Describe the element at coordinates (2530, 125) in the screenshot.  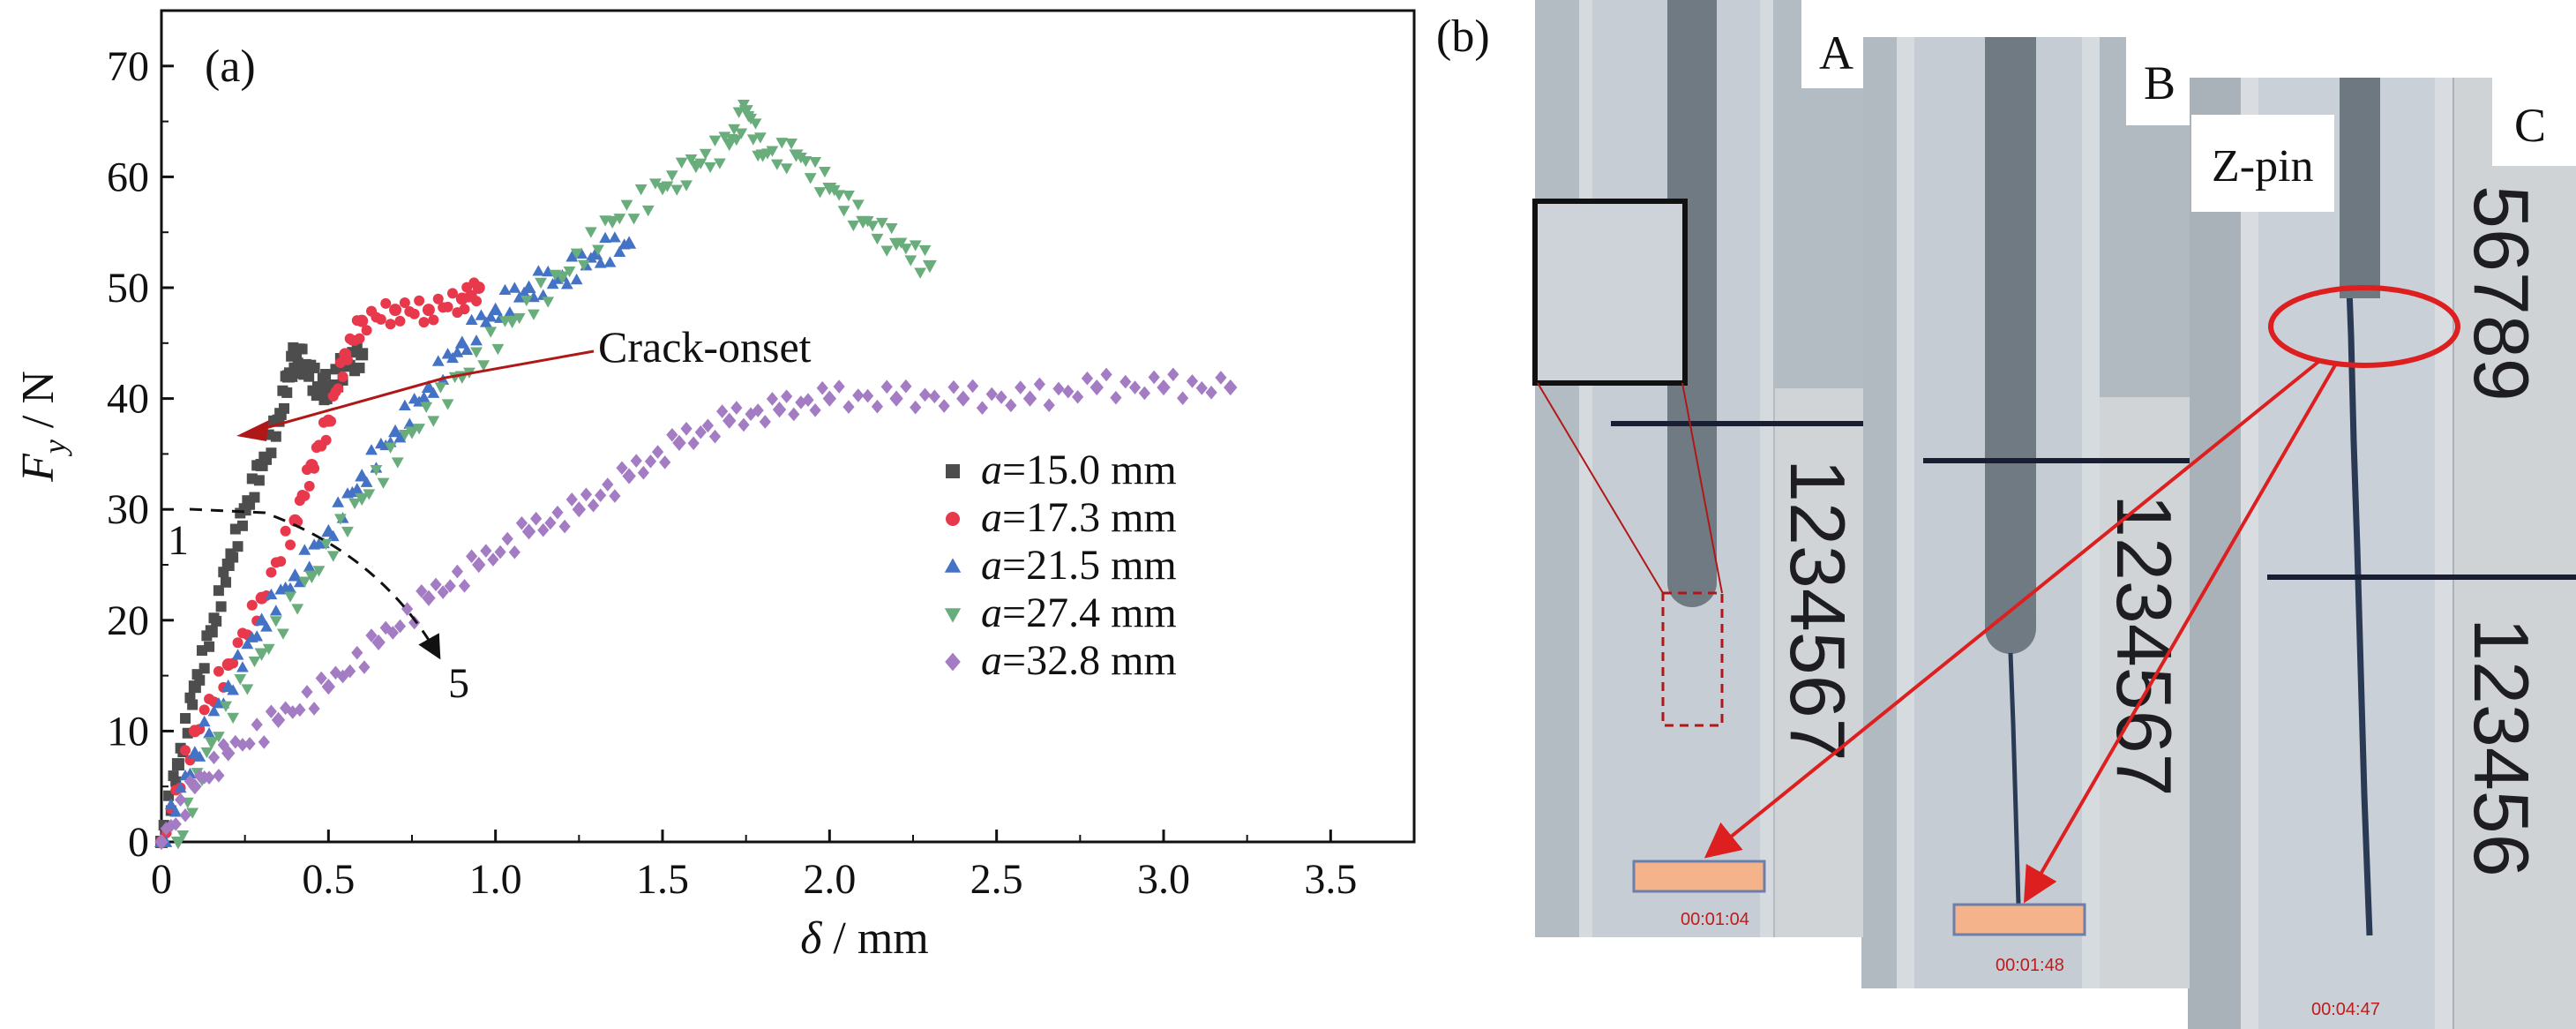
I see `photo-c-label: C` at that location.